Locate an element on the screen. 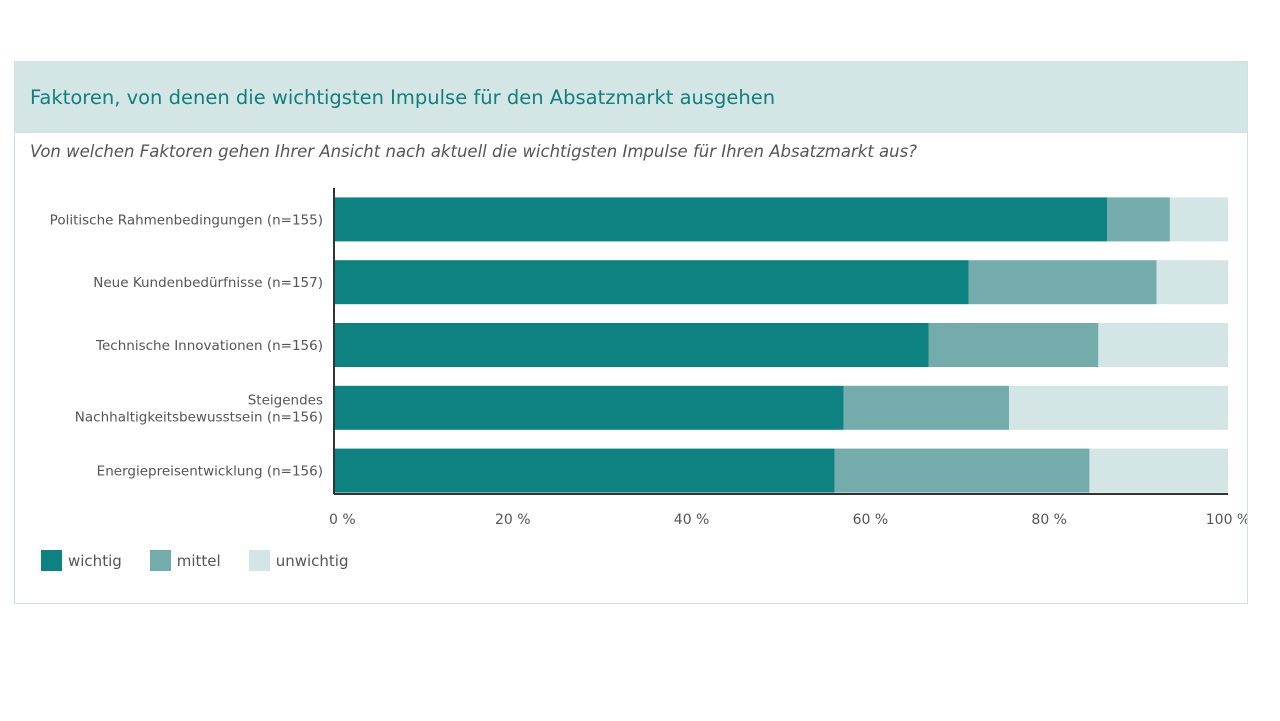  x-tick-label-1: 20 % is located at coordinates (513, 520).